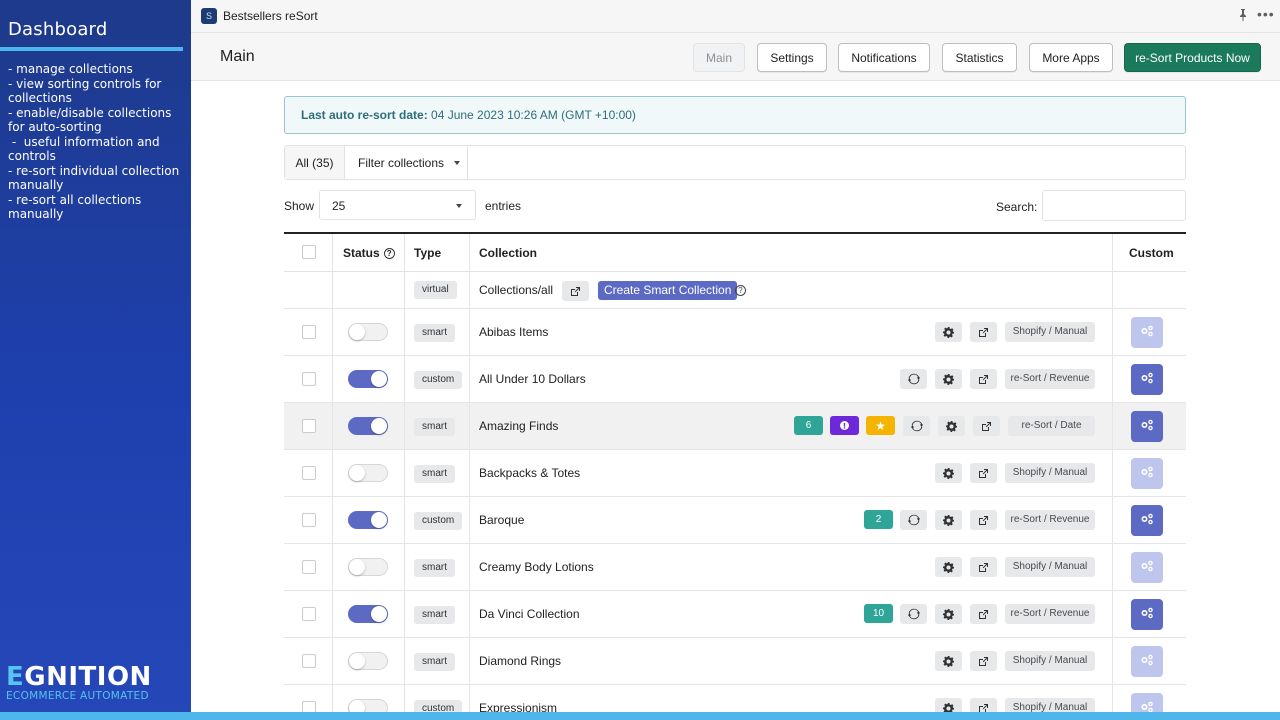 The height and width of the screenshot is (720, 1280). What do you see at coordinates (878, 519) in the screenshot?
I see `product-count-badge: 2` at bounding box center [878, 519].